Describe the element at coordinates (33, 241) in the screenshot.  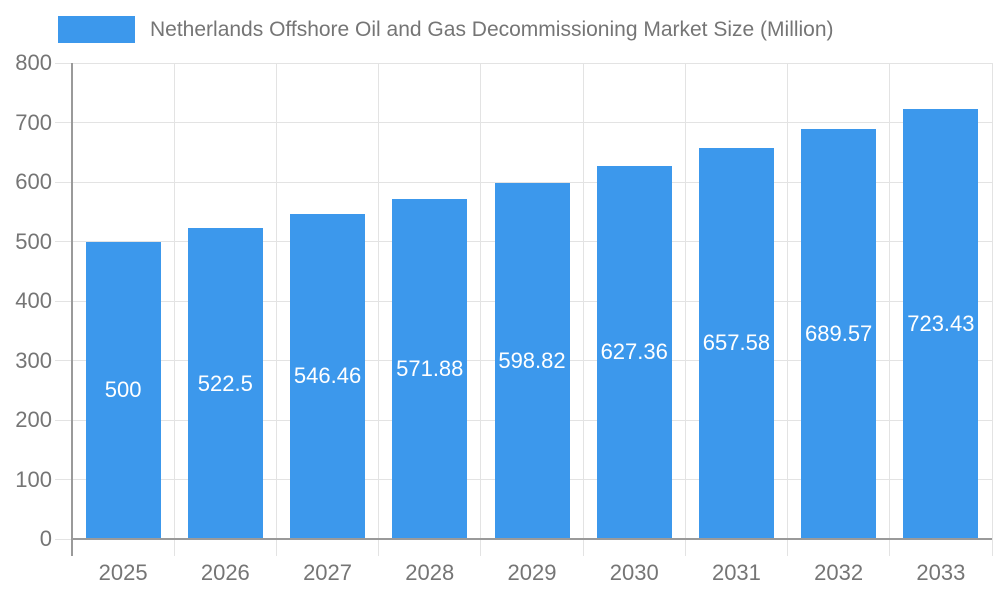
I see `y-tick-label: 500` at that location.